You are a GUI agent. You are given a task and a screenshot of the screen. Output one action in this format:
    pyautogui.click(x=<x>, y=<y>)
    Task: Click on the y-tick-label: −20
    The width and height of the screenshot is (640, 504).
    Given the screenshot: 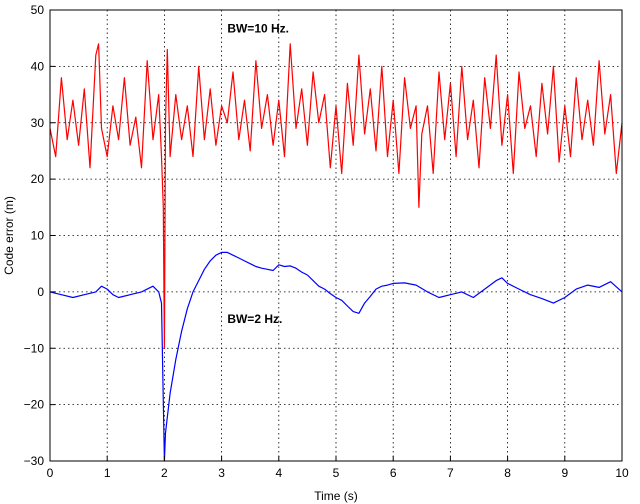 What is the action you would take?
    pyautogui.click(x=34, y=405)
    